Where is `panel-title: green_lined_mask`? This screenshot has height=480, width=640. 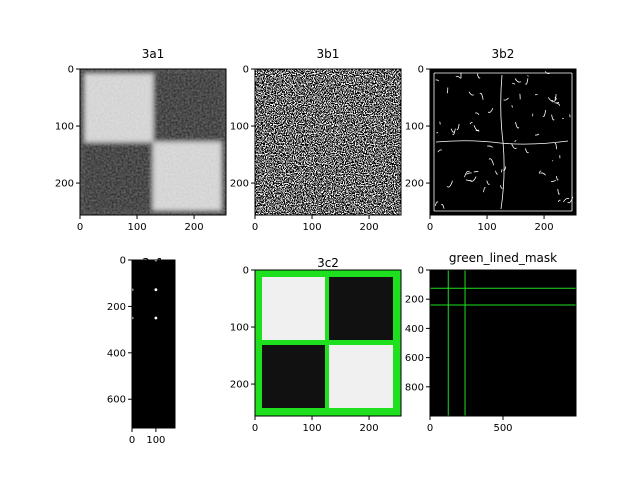 panel-title: green_lined_mask is located at coordinates (503, 258).